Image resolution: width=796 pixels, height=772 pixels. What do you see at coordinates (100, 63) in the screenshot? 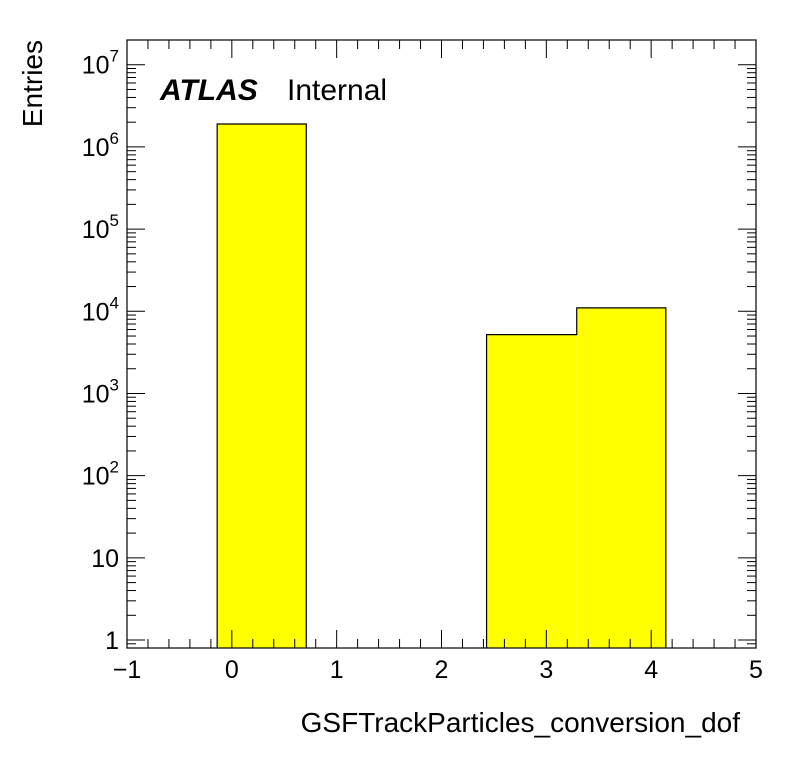
I see `y-tick-label: 10⁷` at bounding box center [100, 63].